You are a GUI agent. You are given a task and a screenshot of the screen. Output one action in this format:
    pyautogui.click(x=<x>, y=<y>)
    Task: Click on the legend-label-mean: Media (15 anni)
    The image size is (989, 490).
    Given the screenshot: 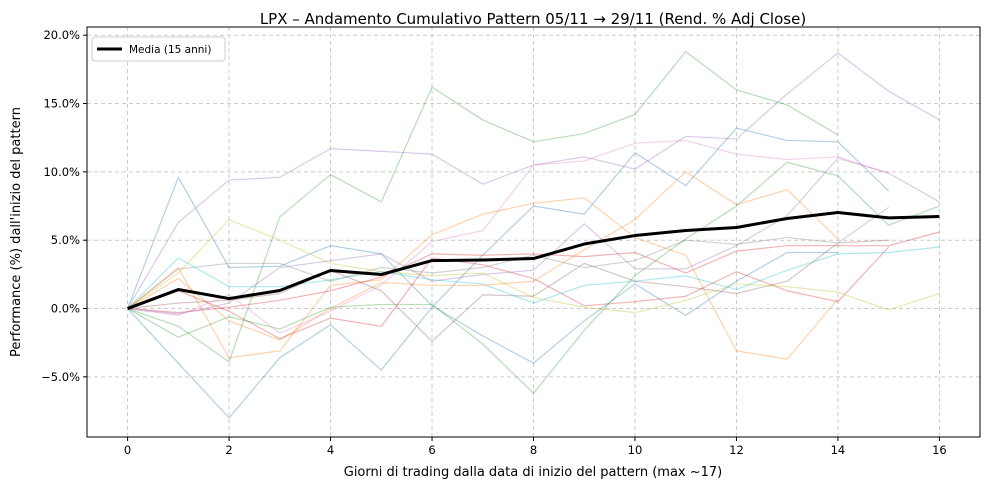 What is the action you would take?
    pyautogui.click(x=170, y=50)
    